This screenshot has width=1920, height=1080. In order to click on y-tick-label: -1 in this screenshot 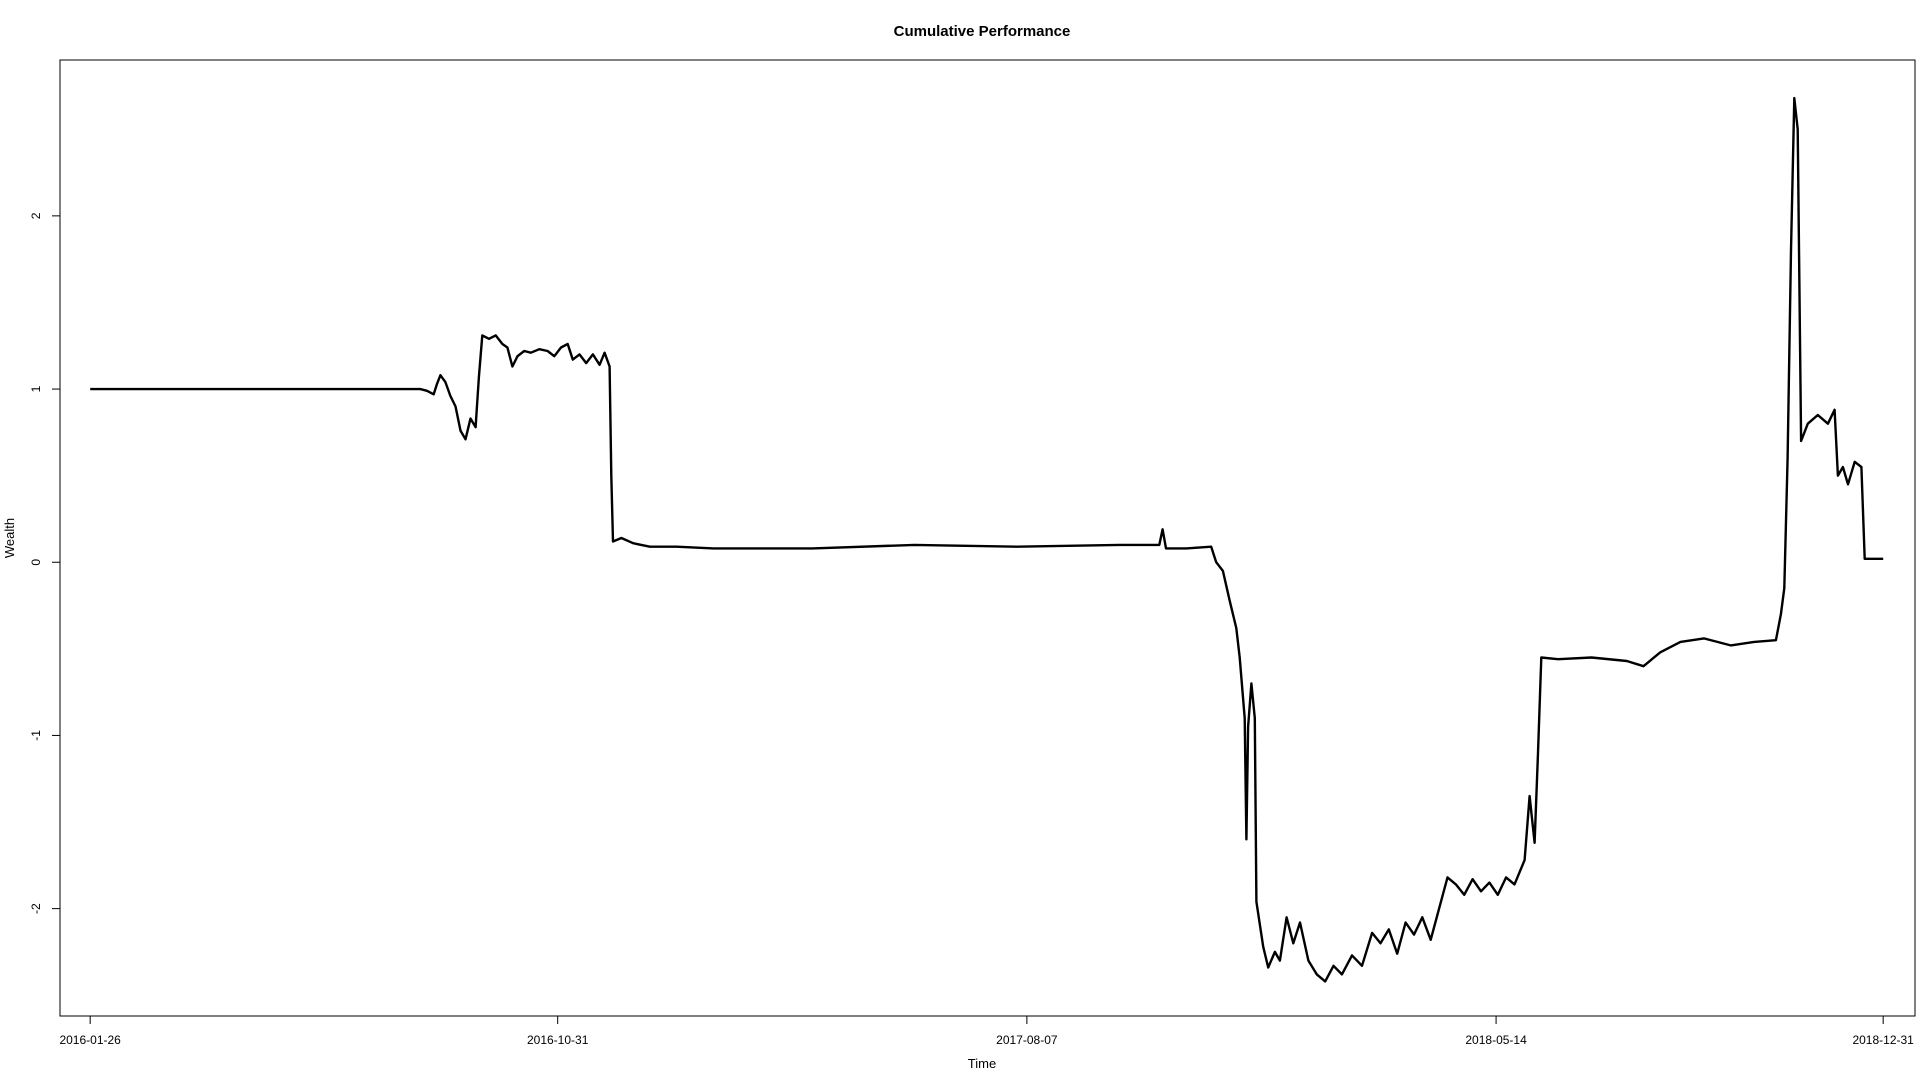, I will do `click(36, 735)`.